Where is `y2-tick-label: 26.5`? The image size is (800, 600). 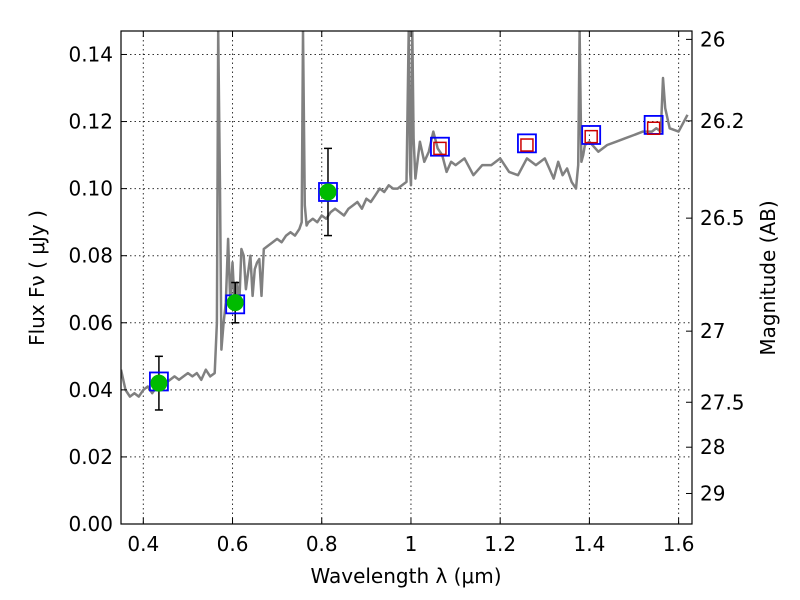 y2-tick-label: 26.5 is located at coordinates (722, 218).